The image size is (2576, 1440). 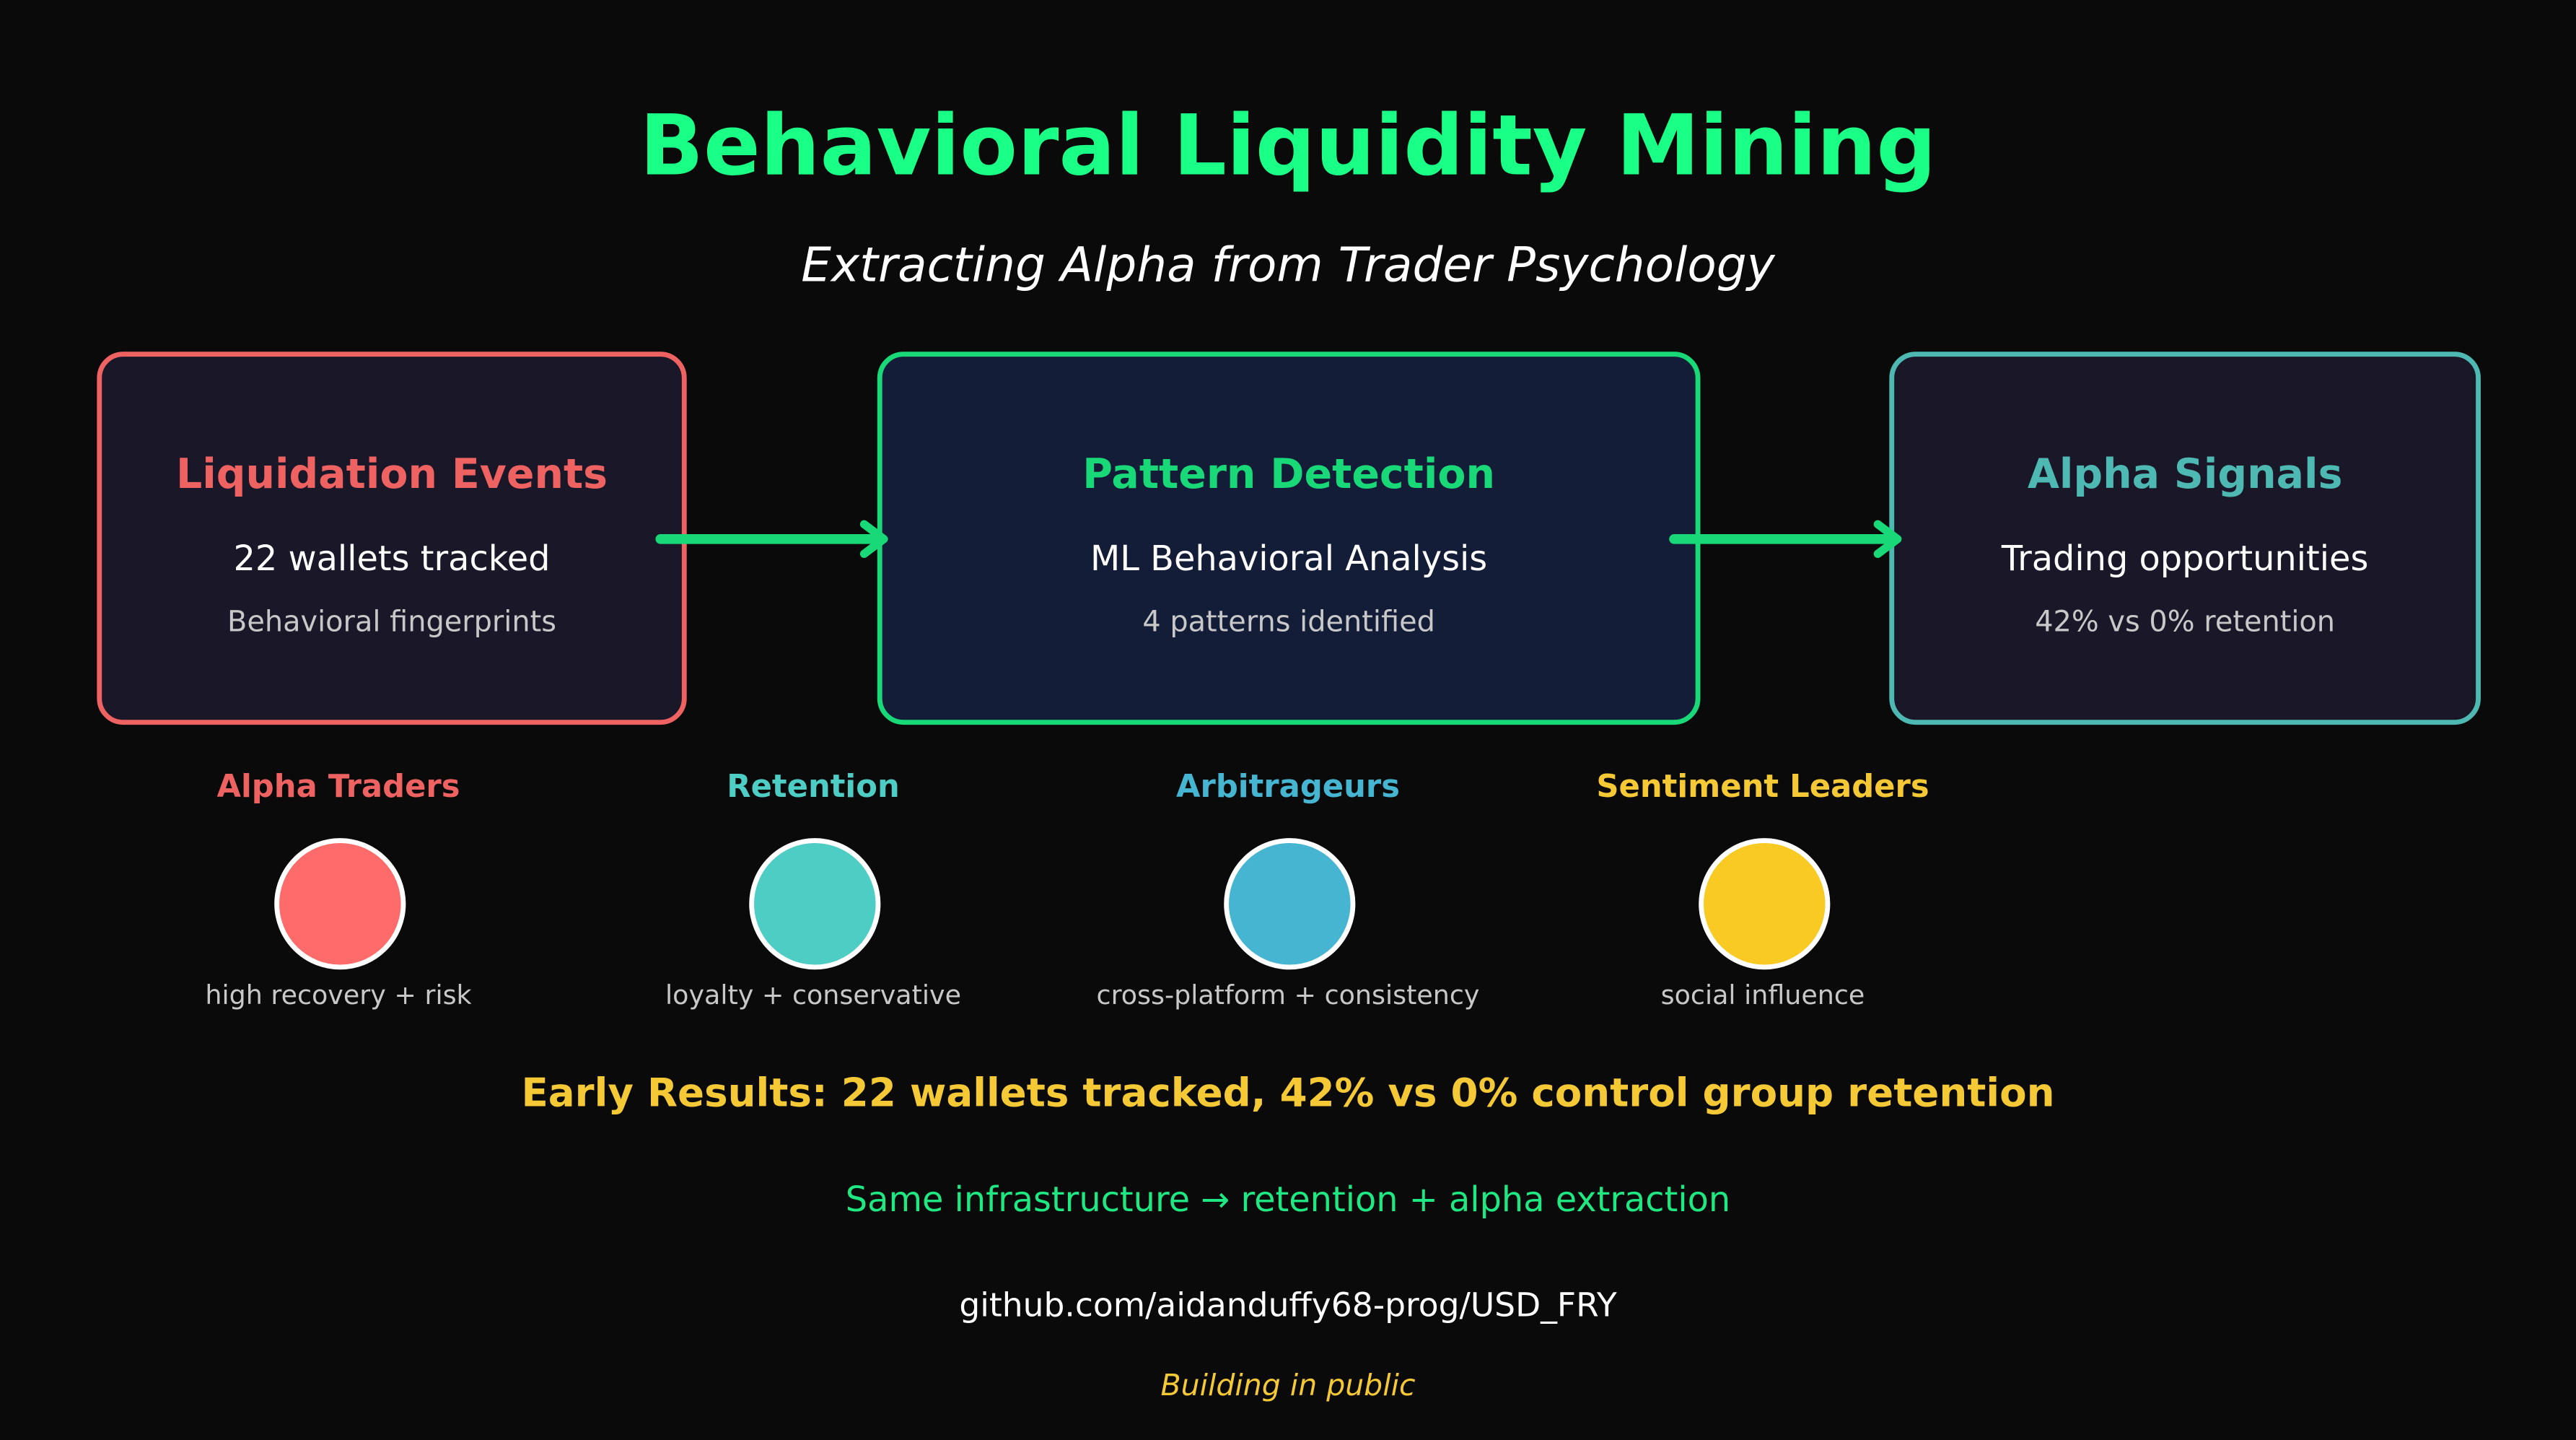 What do you see at coordinates (340, 904) in the screenshot?
I see `segment-dot-alpha-traders` at bounding box center [340, 904].